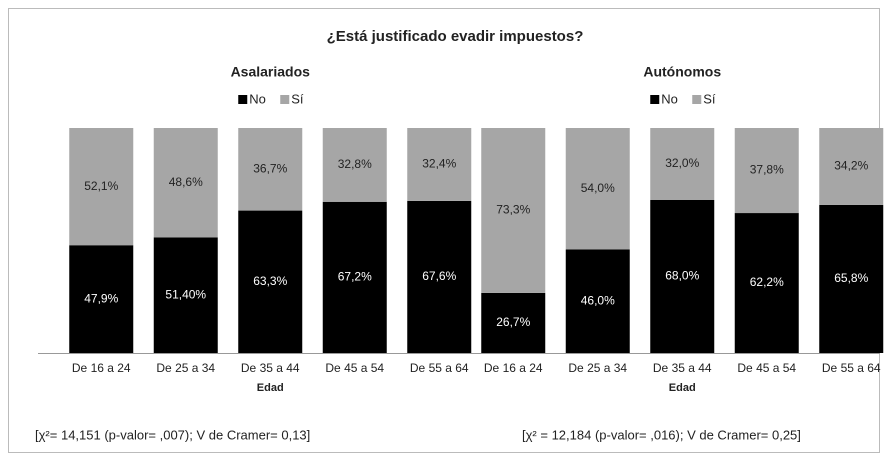  What do you see at coordinates (455, 36) in the screenshot?
I see `chart-title: ¿Está justificado evadir impuestos?` at bounding box center [455, 36].